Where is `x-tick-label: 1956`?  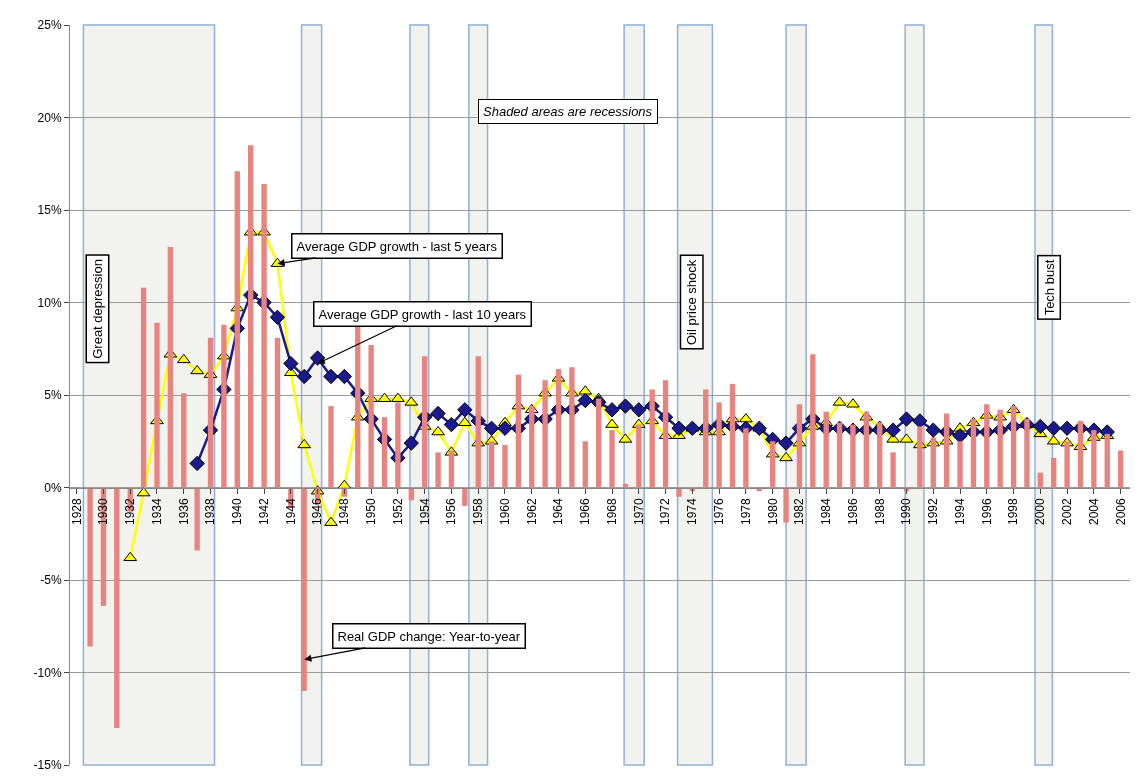
x-tick-label: 1956 is located at coordinates (451, 511).